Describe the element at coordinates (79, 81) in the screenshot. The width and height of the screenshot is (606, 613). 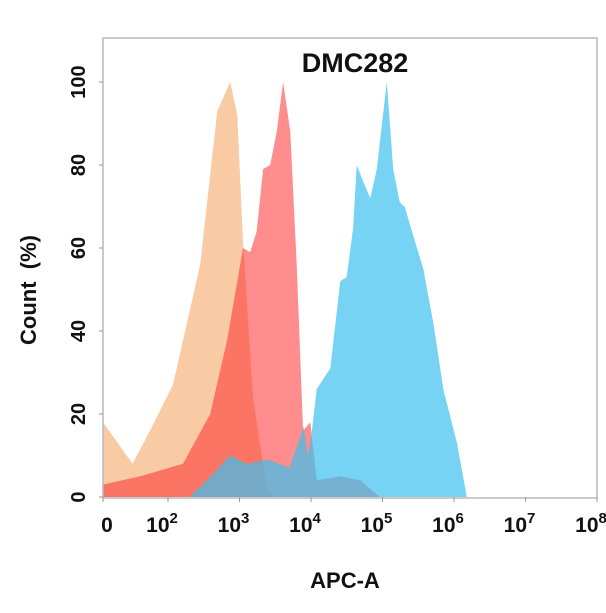
I see `y-tick-label: 100` at that location.